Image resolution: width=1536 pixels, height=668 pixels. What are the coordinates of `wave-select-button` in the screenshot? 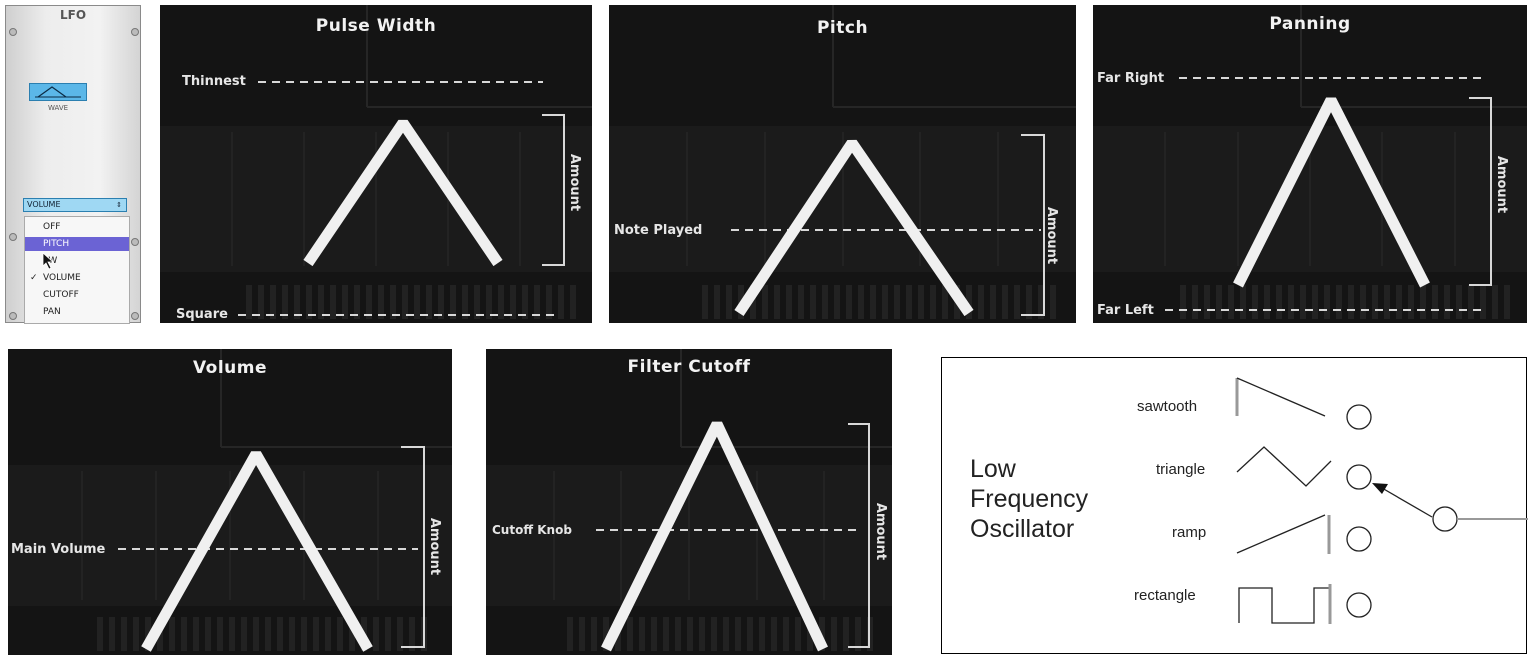 It's located at (58, 92).